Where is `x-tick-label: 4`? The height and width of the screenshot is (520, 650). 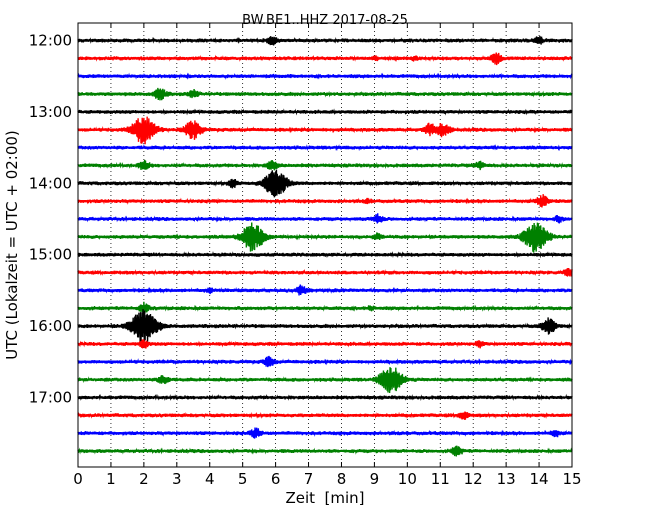
x-tick-label: 4 is located at coordinates (210, 479).